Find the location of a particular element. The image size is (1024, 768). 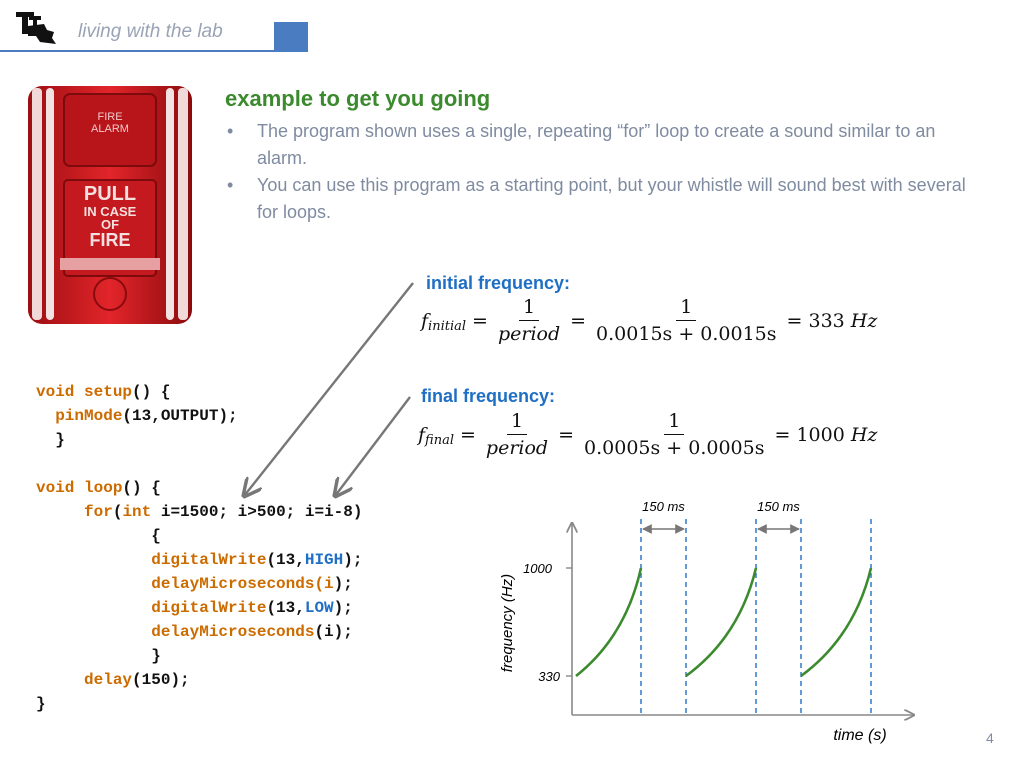

header-title: living with the lab is located at coordinates (150, 31).